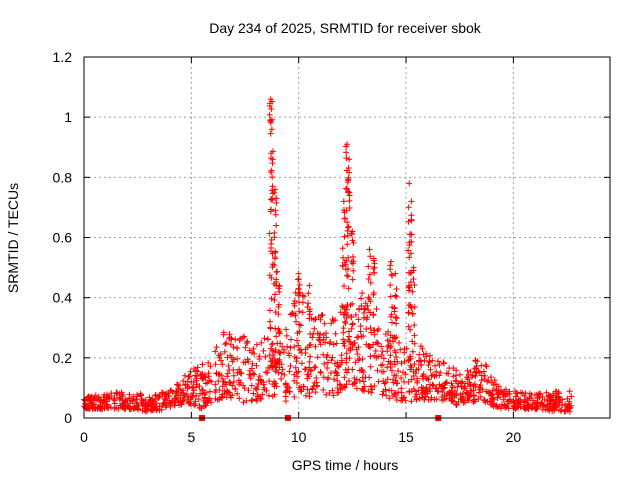 The height and width of the screenshot is (480, 640). Describe the element at coordinates (63, 177) in the screenshot. I see `y-tick-label: 0.8` at that location.